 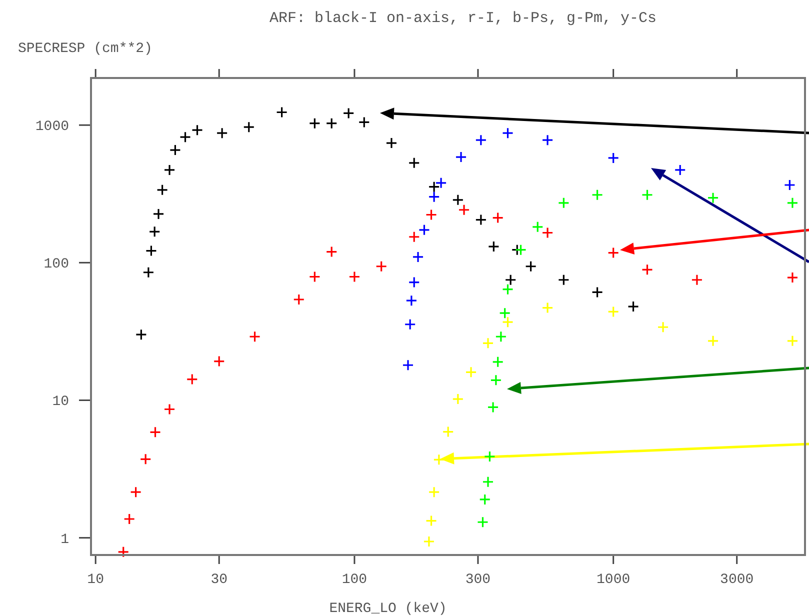 I want to click on x-tick-label: 30, so click(x=219, y=580).